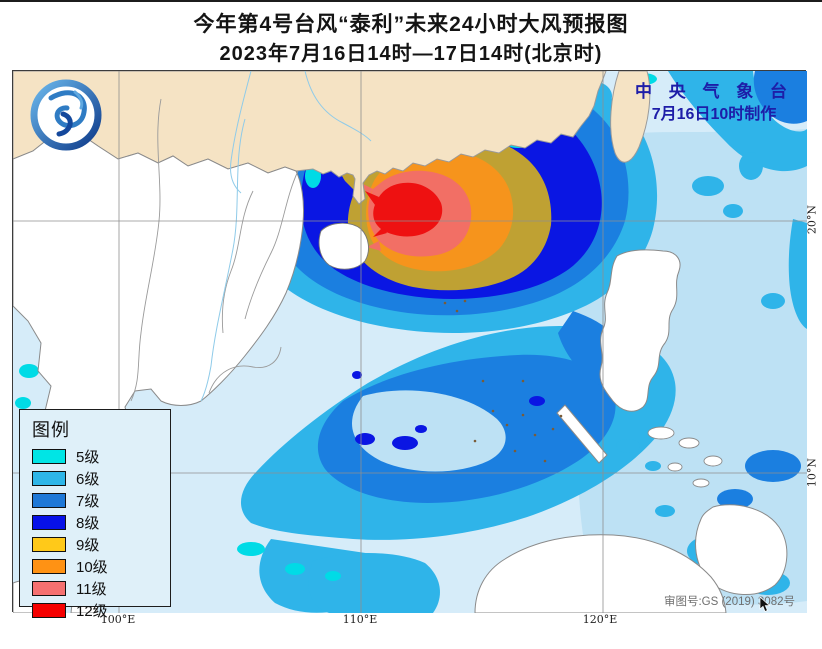  What do you see at coordinates (360, 619) in the screenshot?
I see `x-tick-110e: 110°E` at bounding box center [360, 619].